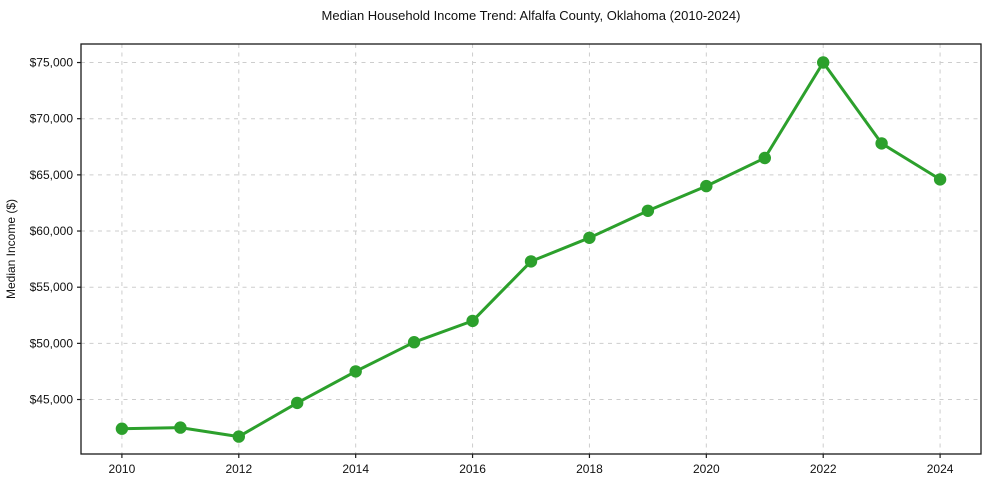 The width and height of the screenshot is (989, 490). Describe the element at coordinates (52, 63) in the screenshot. I see `y-tick-label-75000: $75,000` at that location.